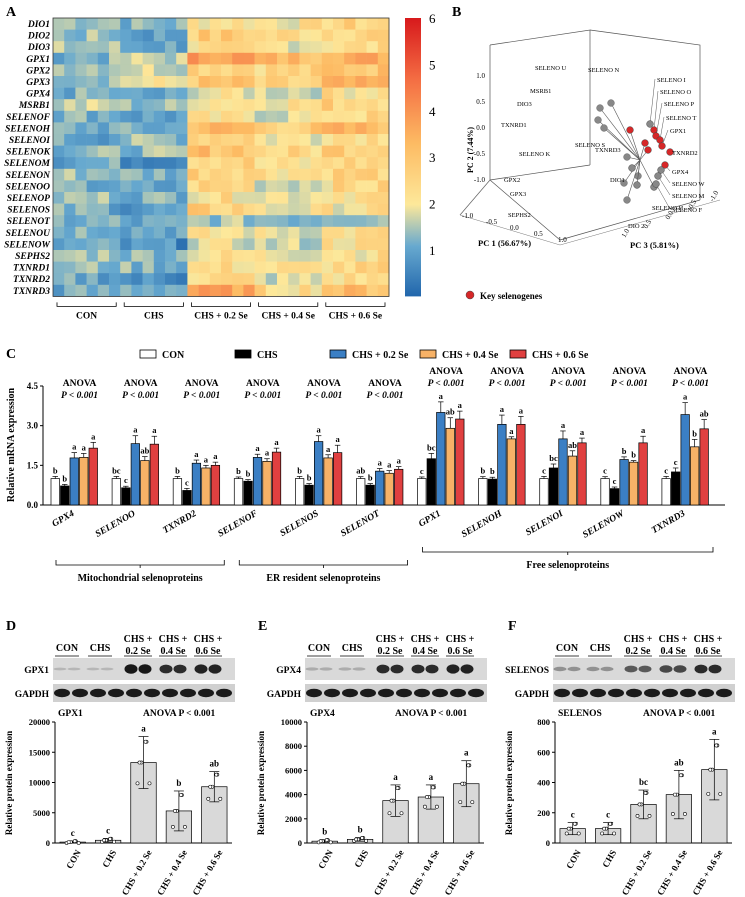 The image size is (745, 897). Describe the element at coordinates (470, 295) in the screenshot. I see `legend-marker` at that location.